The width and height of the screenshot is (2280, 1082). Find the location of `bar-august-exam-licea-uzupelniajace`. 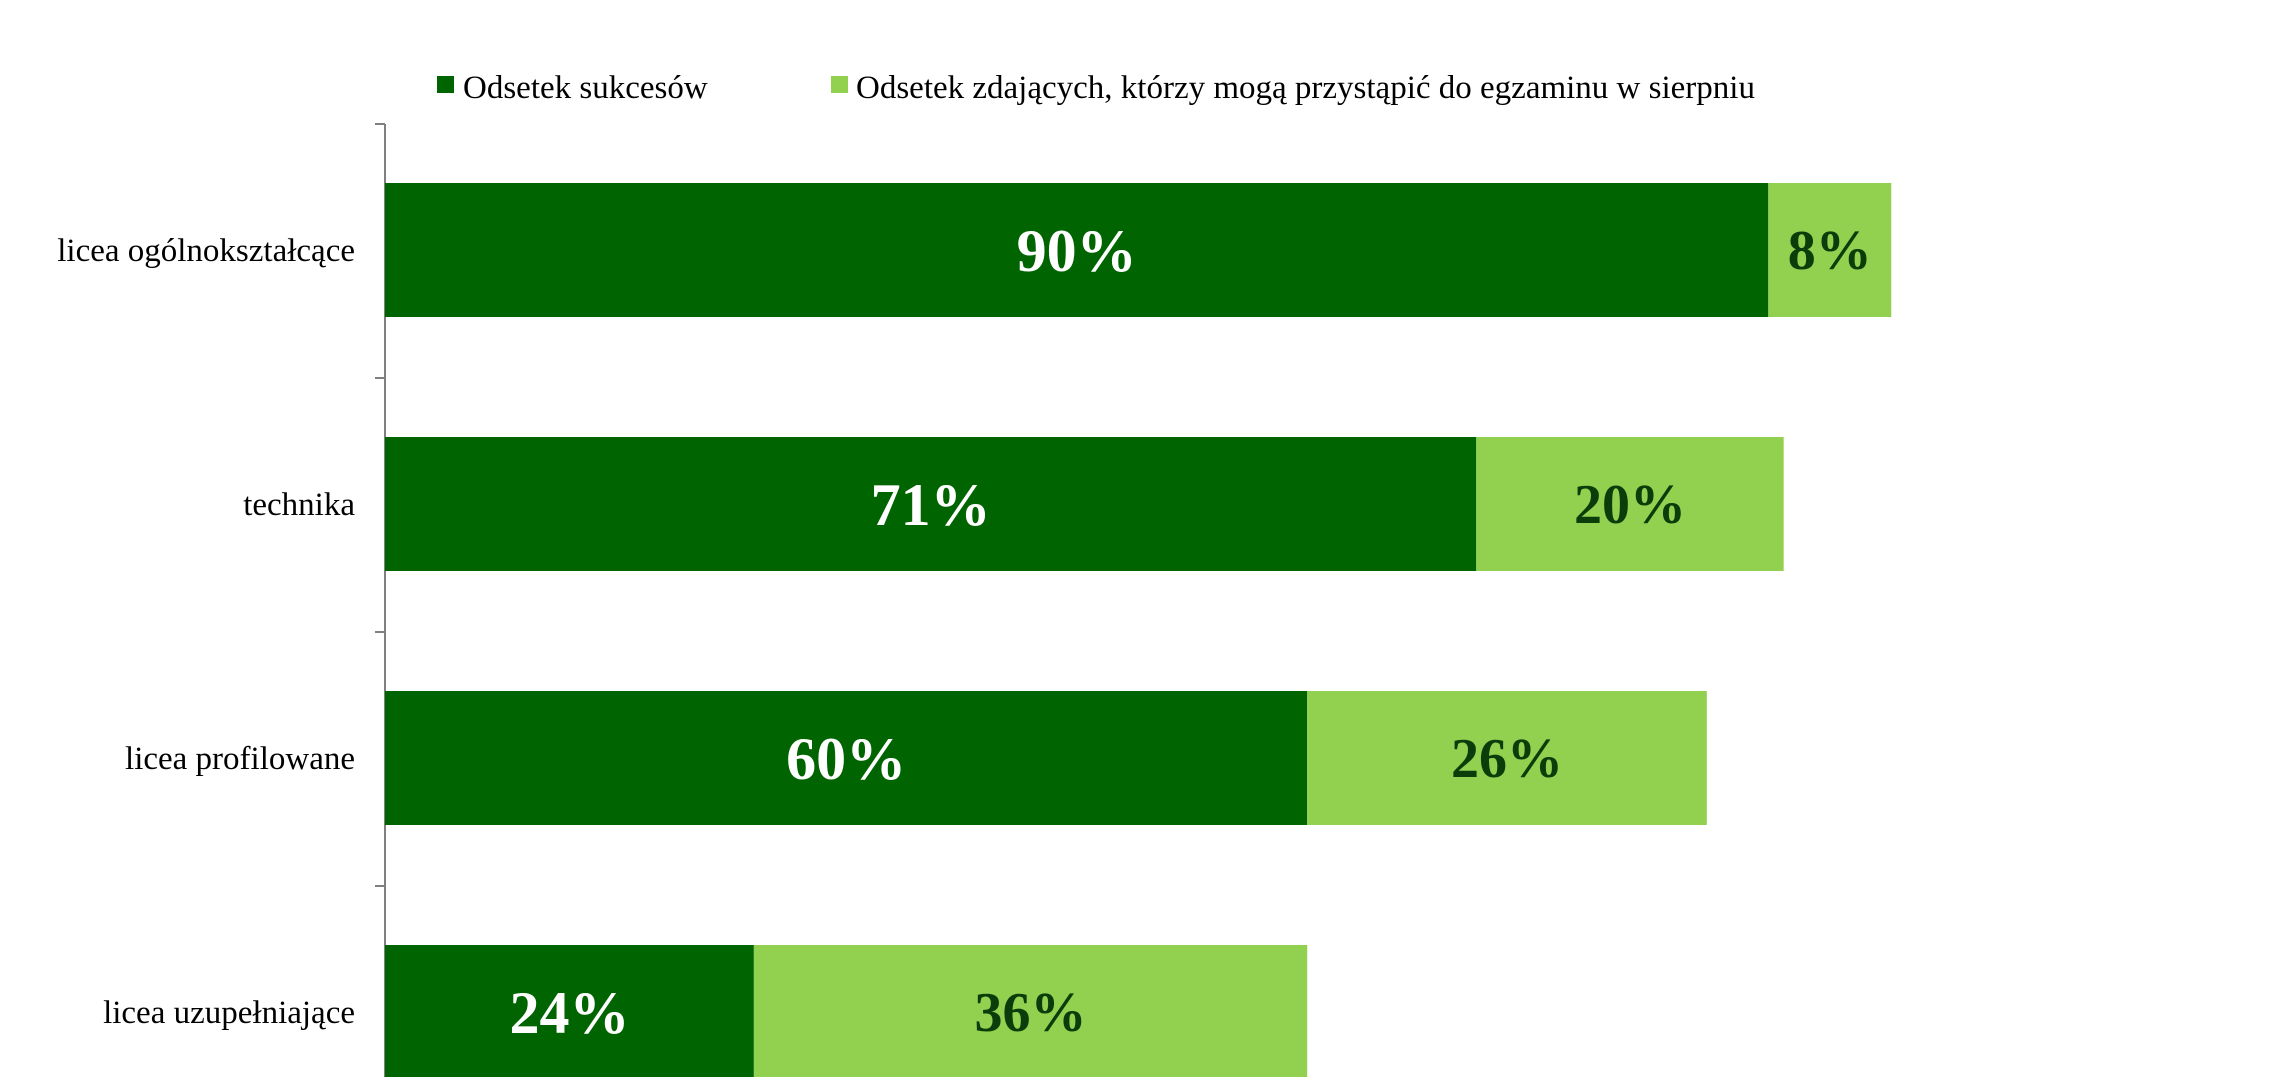

bar-august-exam-licea-uzupelniajace is located at coordinates (1030, 1012).